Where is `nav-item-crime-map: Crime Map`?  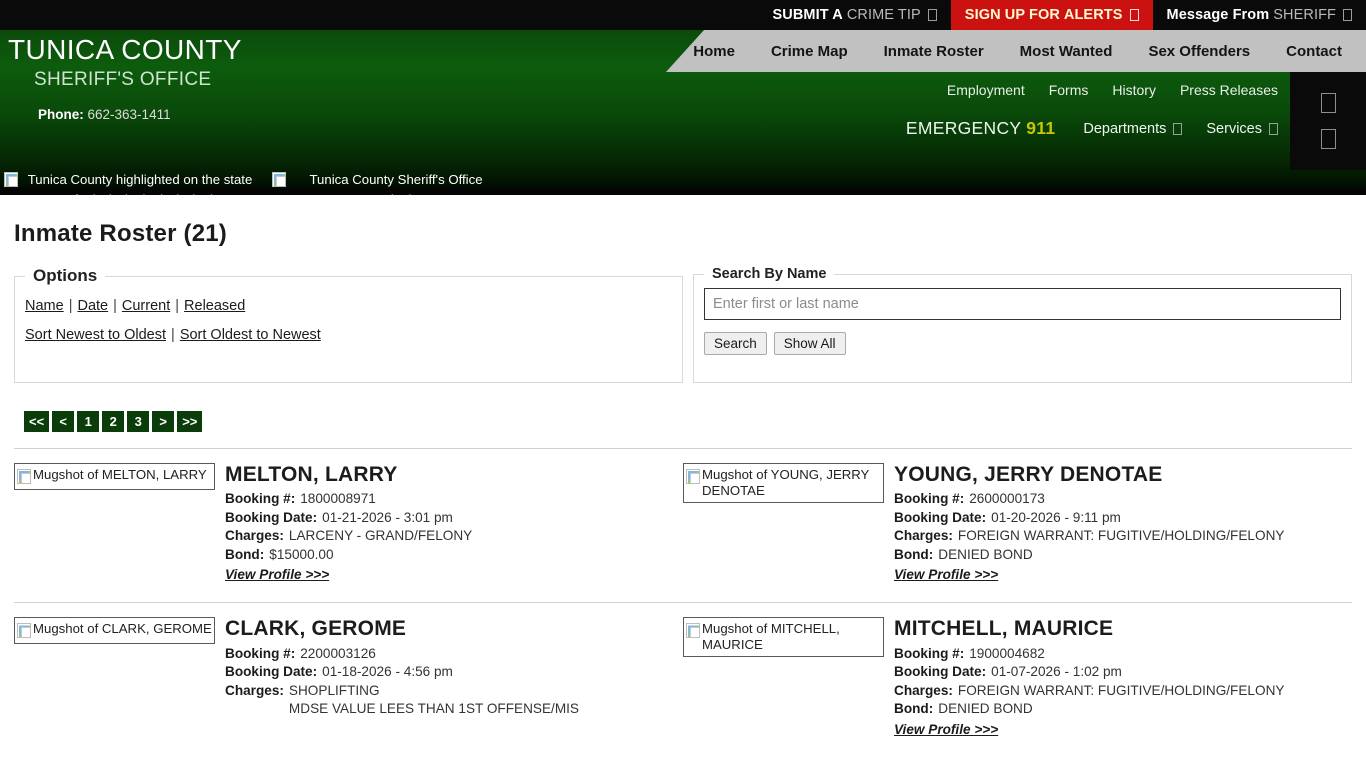 nav-item-crime-map: Crime Map is located at coordinates (809, 51).